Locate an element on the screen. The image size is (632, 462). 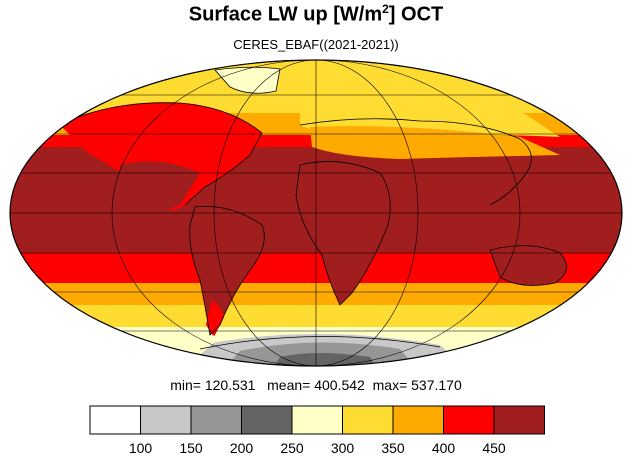
north-america-south is located at coordinates (160, 187).